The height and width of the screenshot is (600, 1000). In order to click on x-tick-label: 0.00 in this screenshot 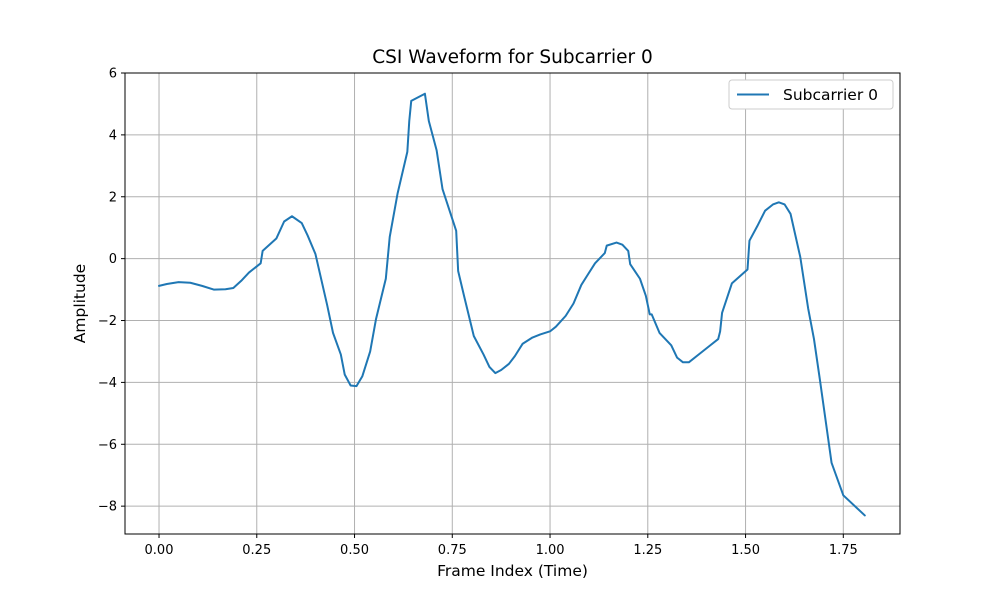, I will do `click(159, 550)`.